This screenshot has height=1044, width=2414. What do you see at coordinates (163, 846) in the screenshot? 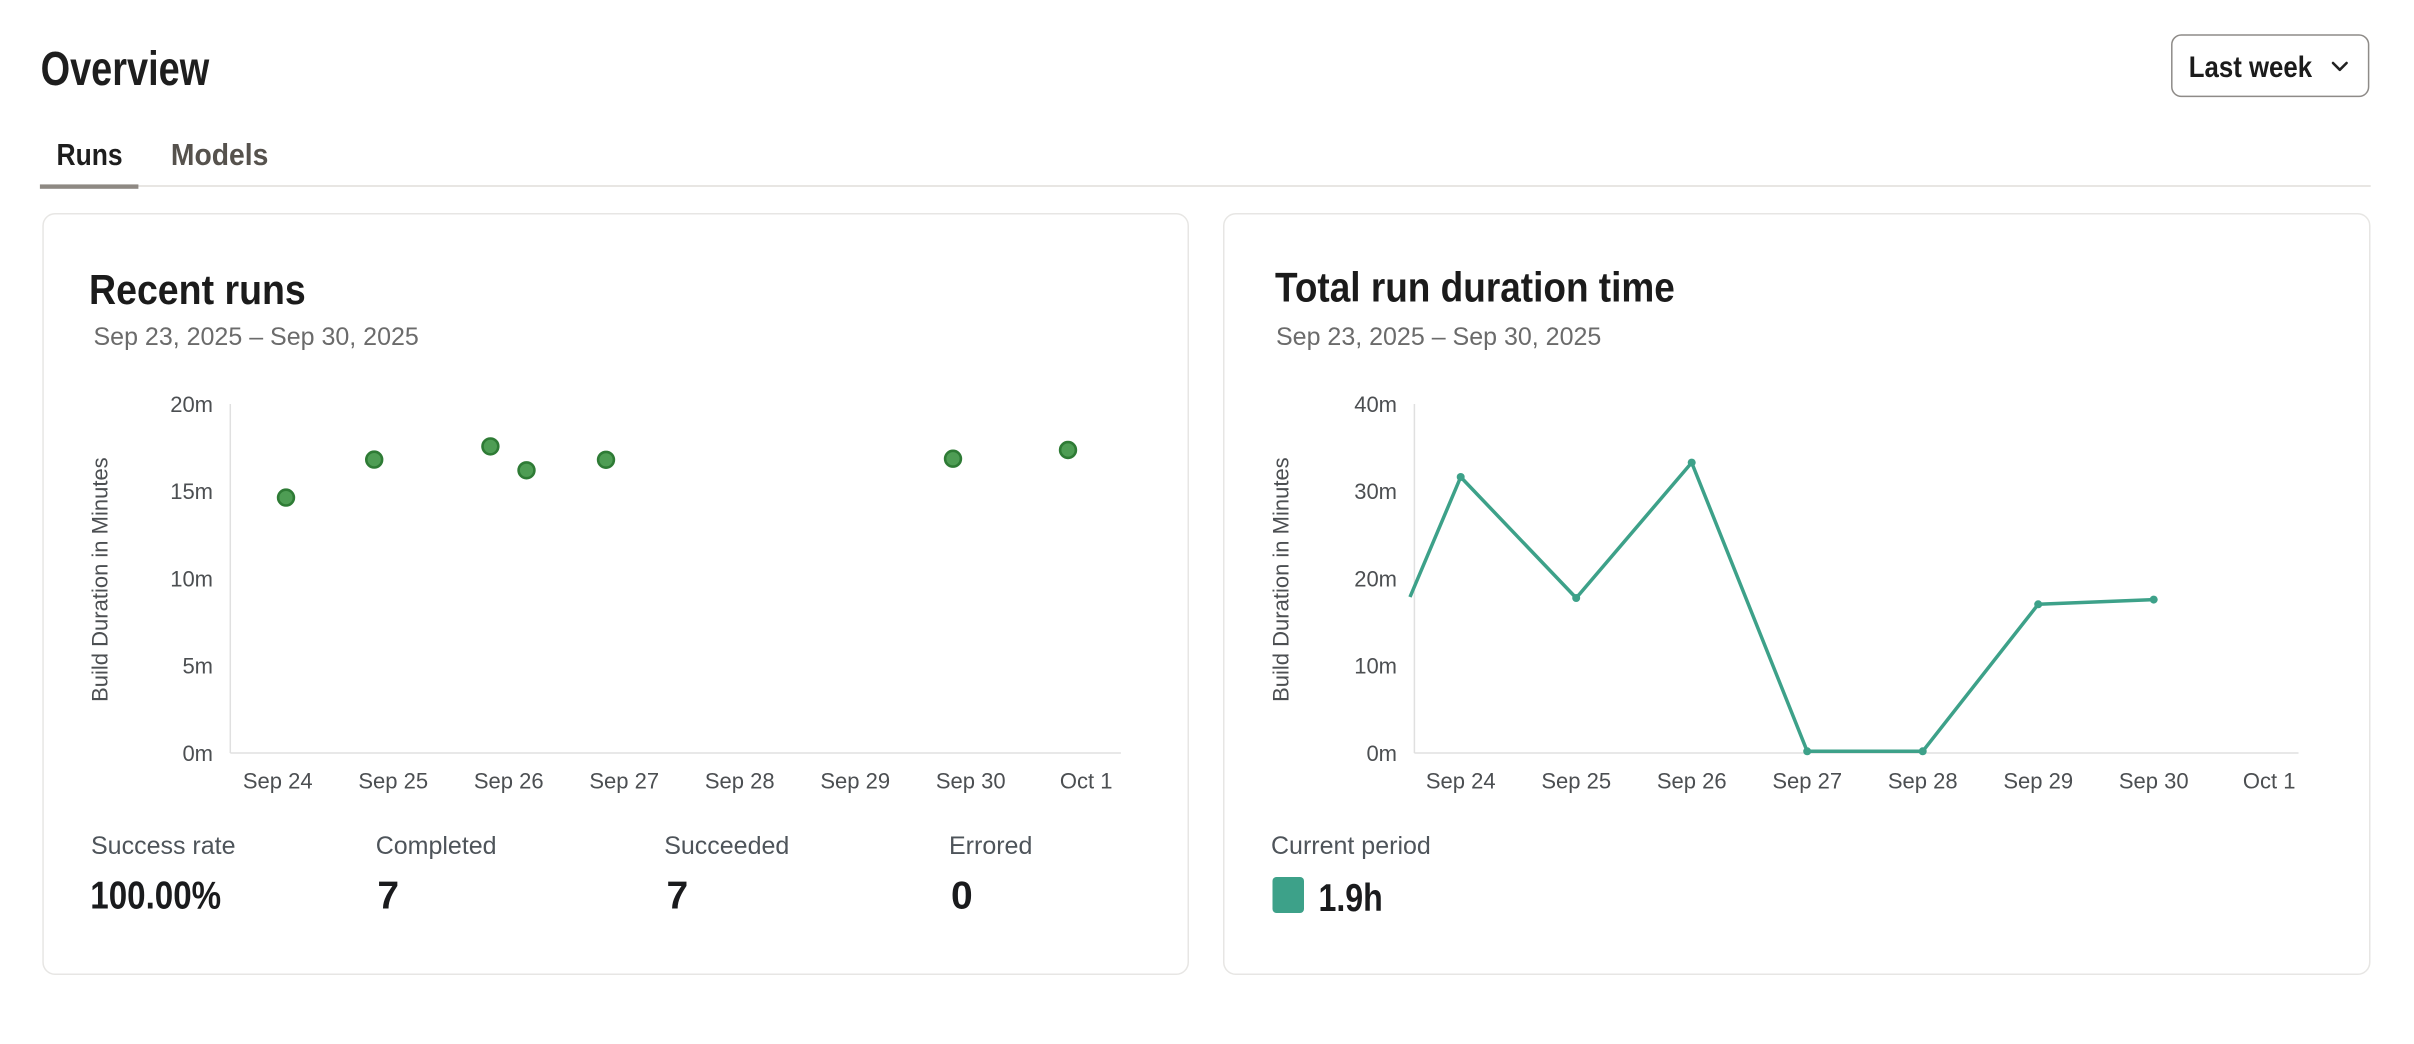
I see `svg-text: Success rate` at bounding box center [163, 846].